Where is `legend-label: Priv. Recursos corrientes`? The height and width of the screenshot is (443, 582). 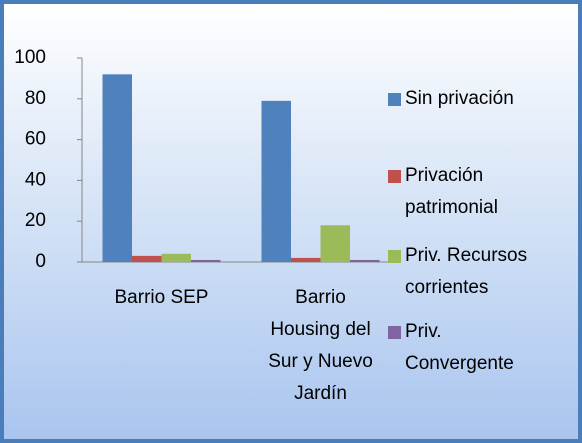 legend-label: Priv. Recursos corrientes is located at coordinates (466, 271).